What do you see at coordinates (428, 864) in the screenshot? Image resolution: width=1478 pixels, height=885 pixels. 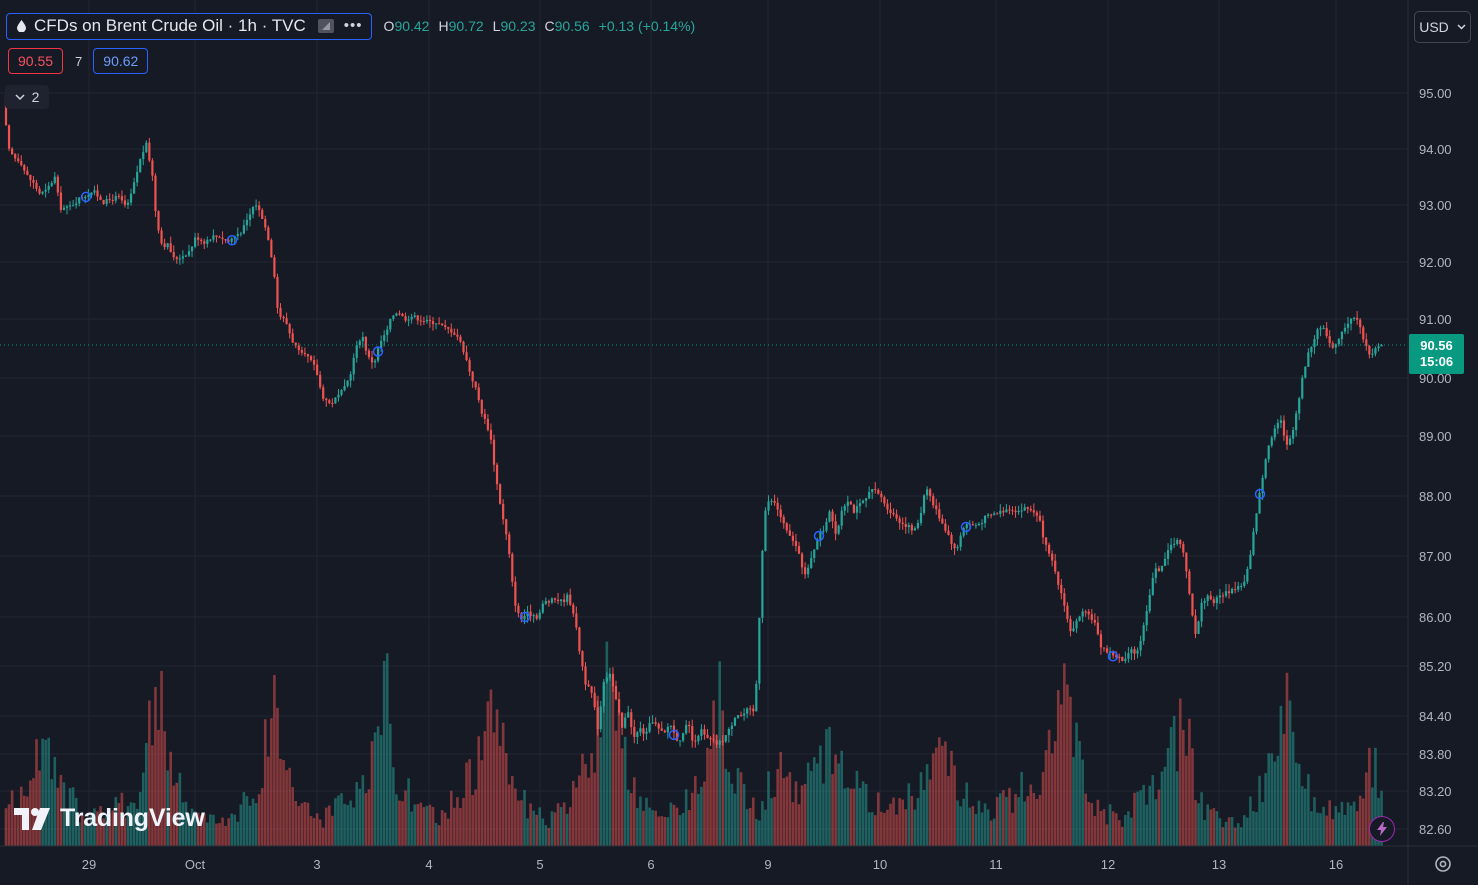 I see `time-tick-label: 4` at bounding box center [428, 864].